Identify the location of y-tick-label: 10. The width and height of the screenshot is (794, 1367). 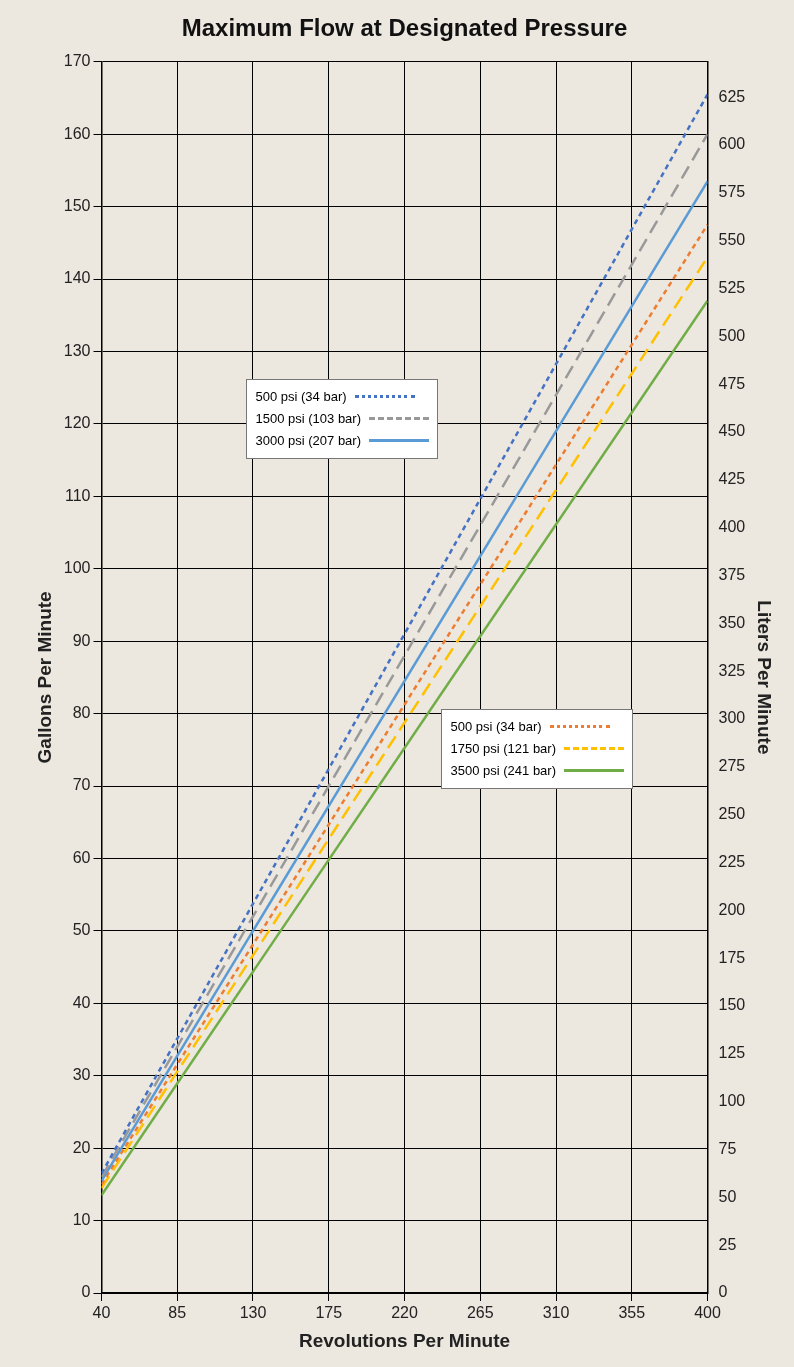
(81, 1219).